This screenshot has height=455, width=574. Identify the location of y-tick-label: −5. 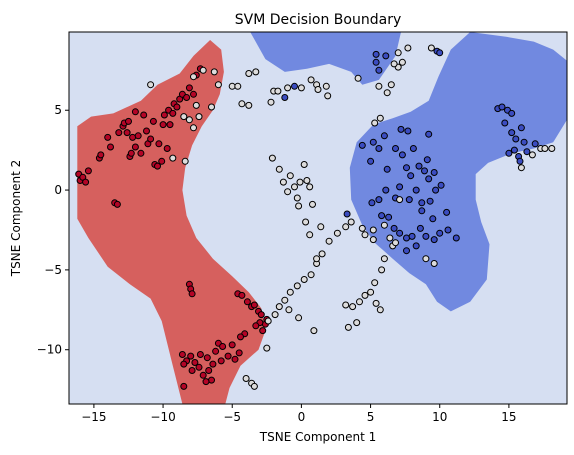
(53, 270).